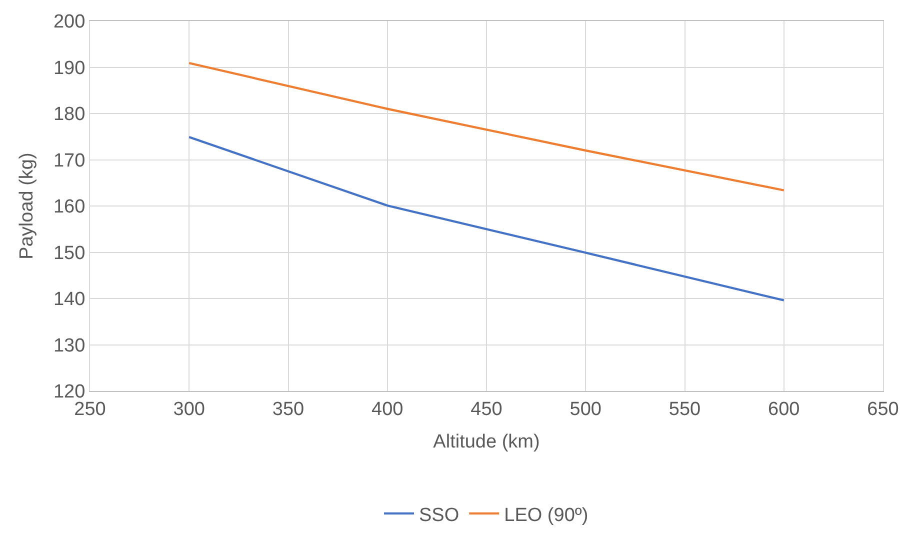 The height and width of the screenshot is (545, 911). Describe the element at coordinates (189, 409) in the screenshot. I see `x-tick-label: 300` at that location.